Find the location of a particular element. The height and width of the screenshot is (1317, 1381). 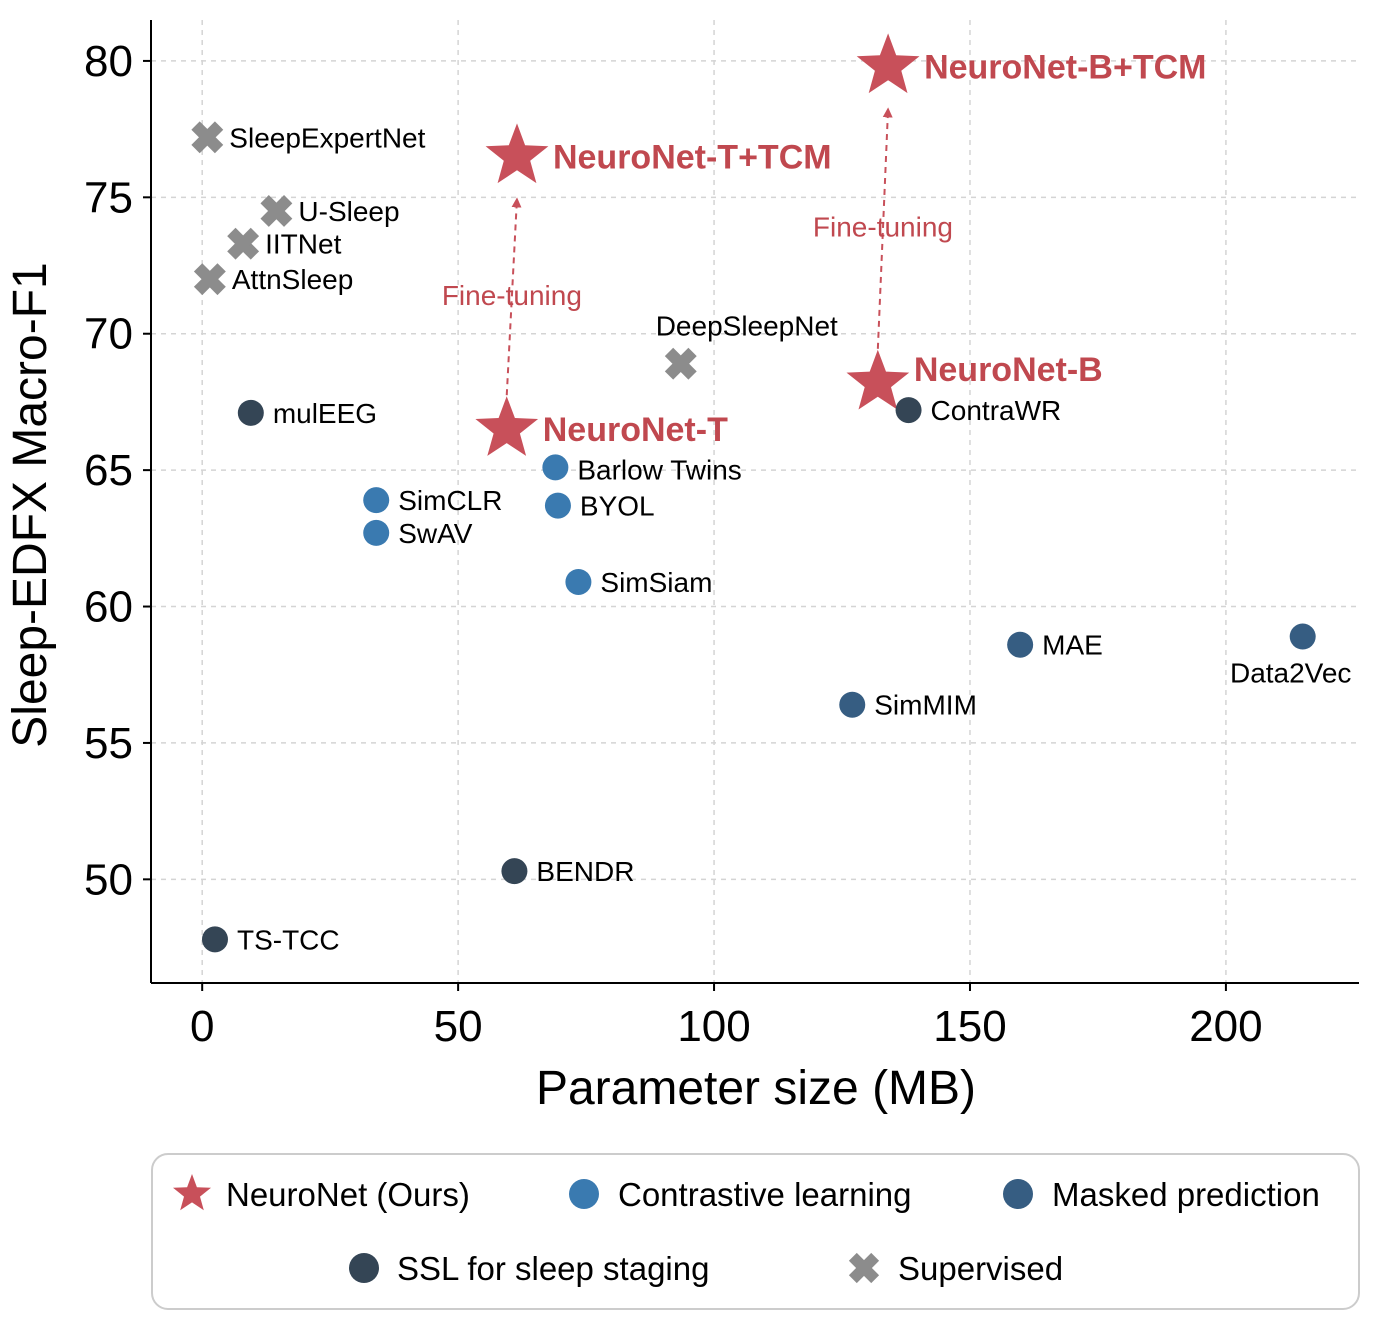

point-contrawr is located at coordinates (908, 410).